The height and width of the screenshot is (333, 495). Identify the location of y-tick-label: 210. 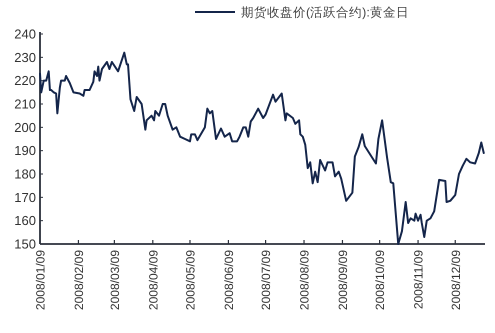
(25, 104).